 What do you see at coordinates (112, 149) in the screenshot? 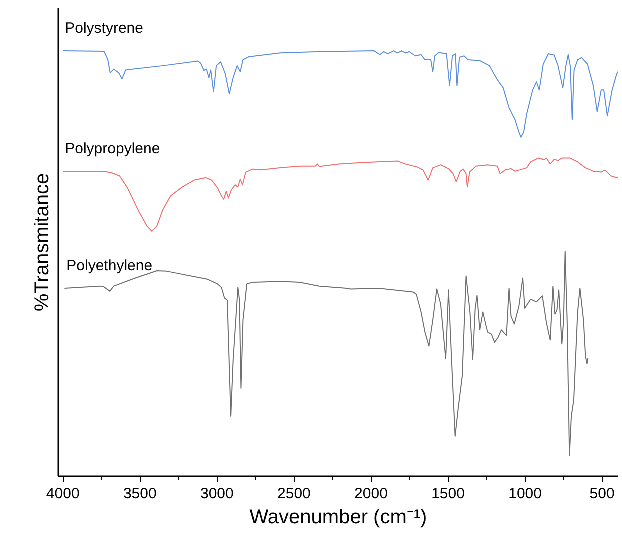
I see `series-label: Polypropylene` at bounding box center [112, 149].